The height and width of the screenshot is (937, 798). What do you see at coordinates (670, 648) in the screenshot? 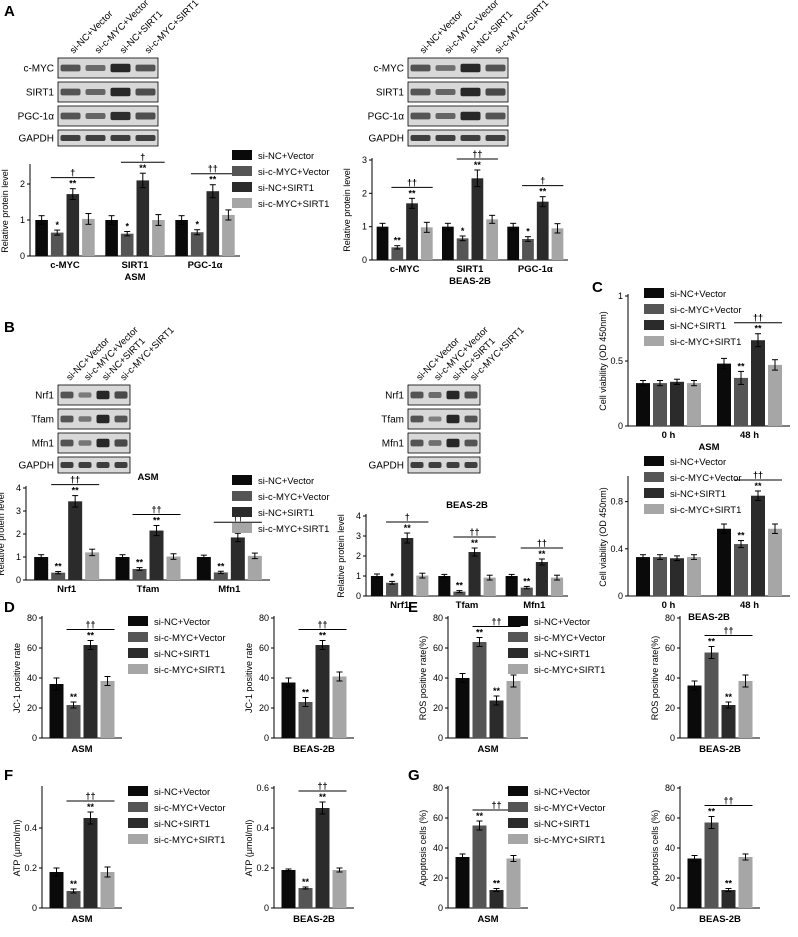
I see `y-tick-label: 60` at bounding box center [670, 648].